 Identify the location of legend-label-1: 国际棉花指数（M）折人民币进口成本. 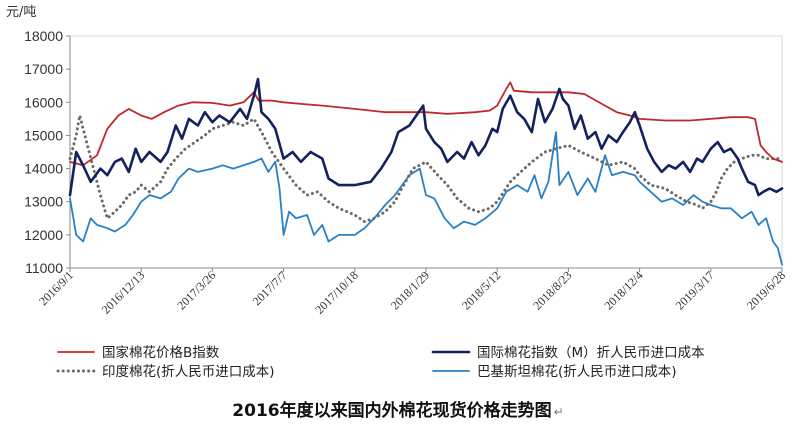
(591, 353).